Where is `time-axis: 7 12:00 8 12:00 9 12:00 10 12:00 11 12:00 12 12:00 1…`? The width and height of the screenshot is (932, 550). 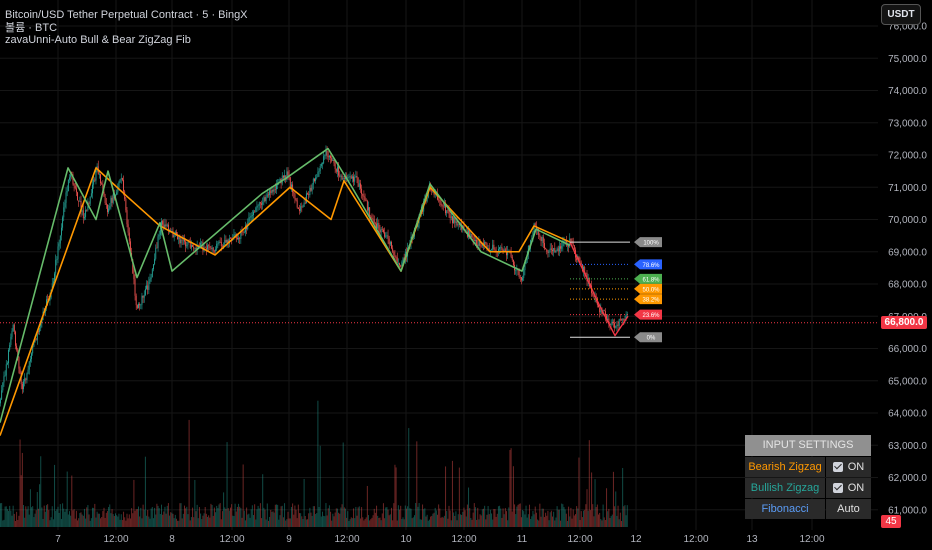
time-axis: 7 12:00 8 12:00 9 12:00 10 12:00 11 12:00 12 12:00 1… is located at coordinates (440, 539).